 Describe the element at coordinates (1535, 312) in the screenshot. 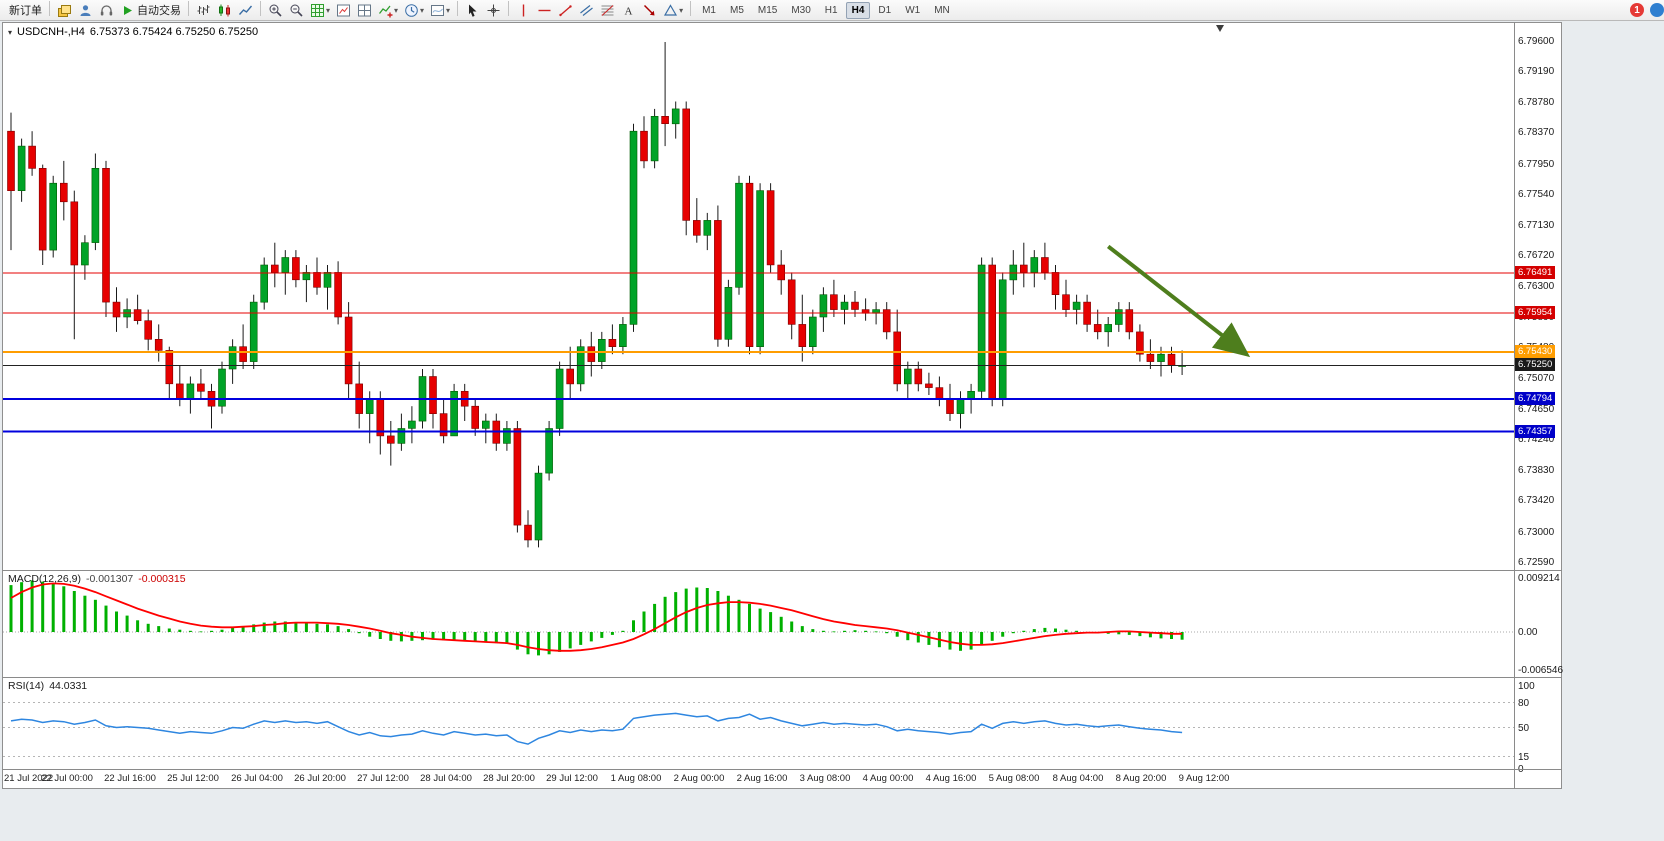

I see `price-badge: 6.75954` at that location.